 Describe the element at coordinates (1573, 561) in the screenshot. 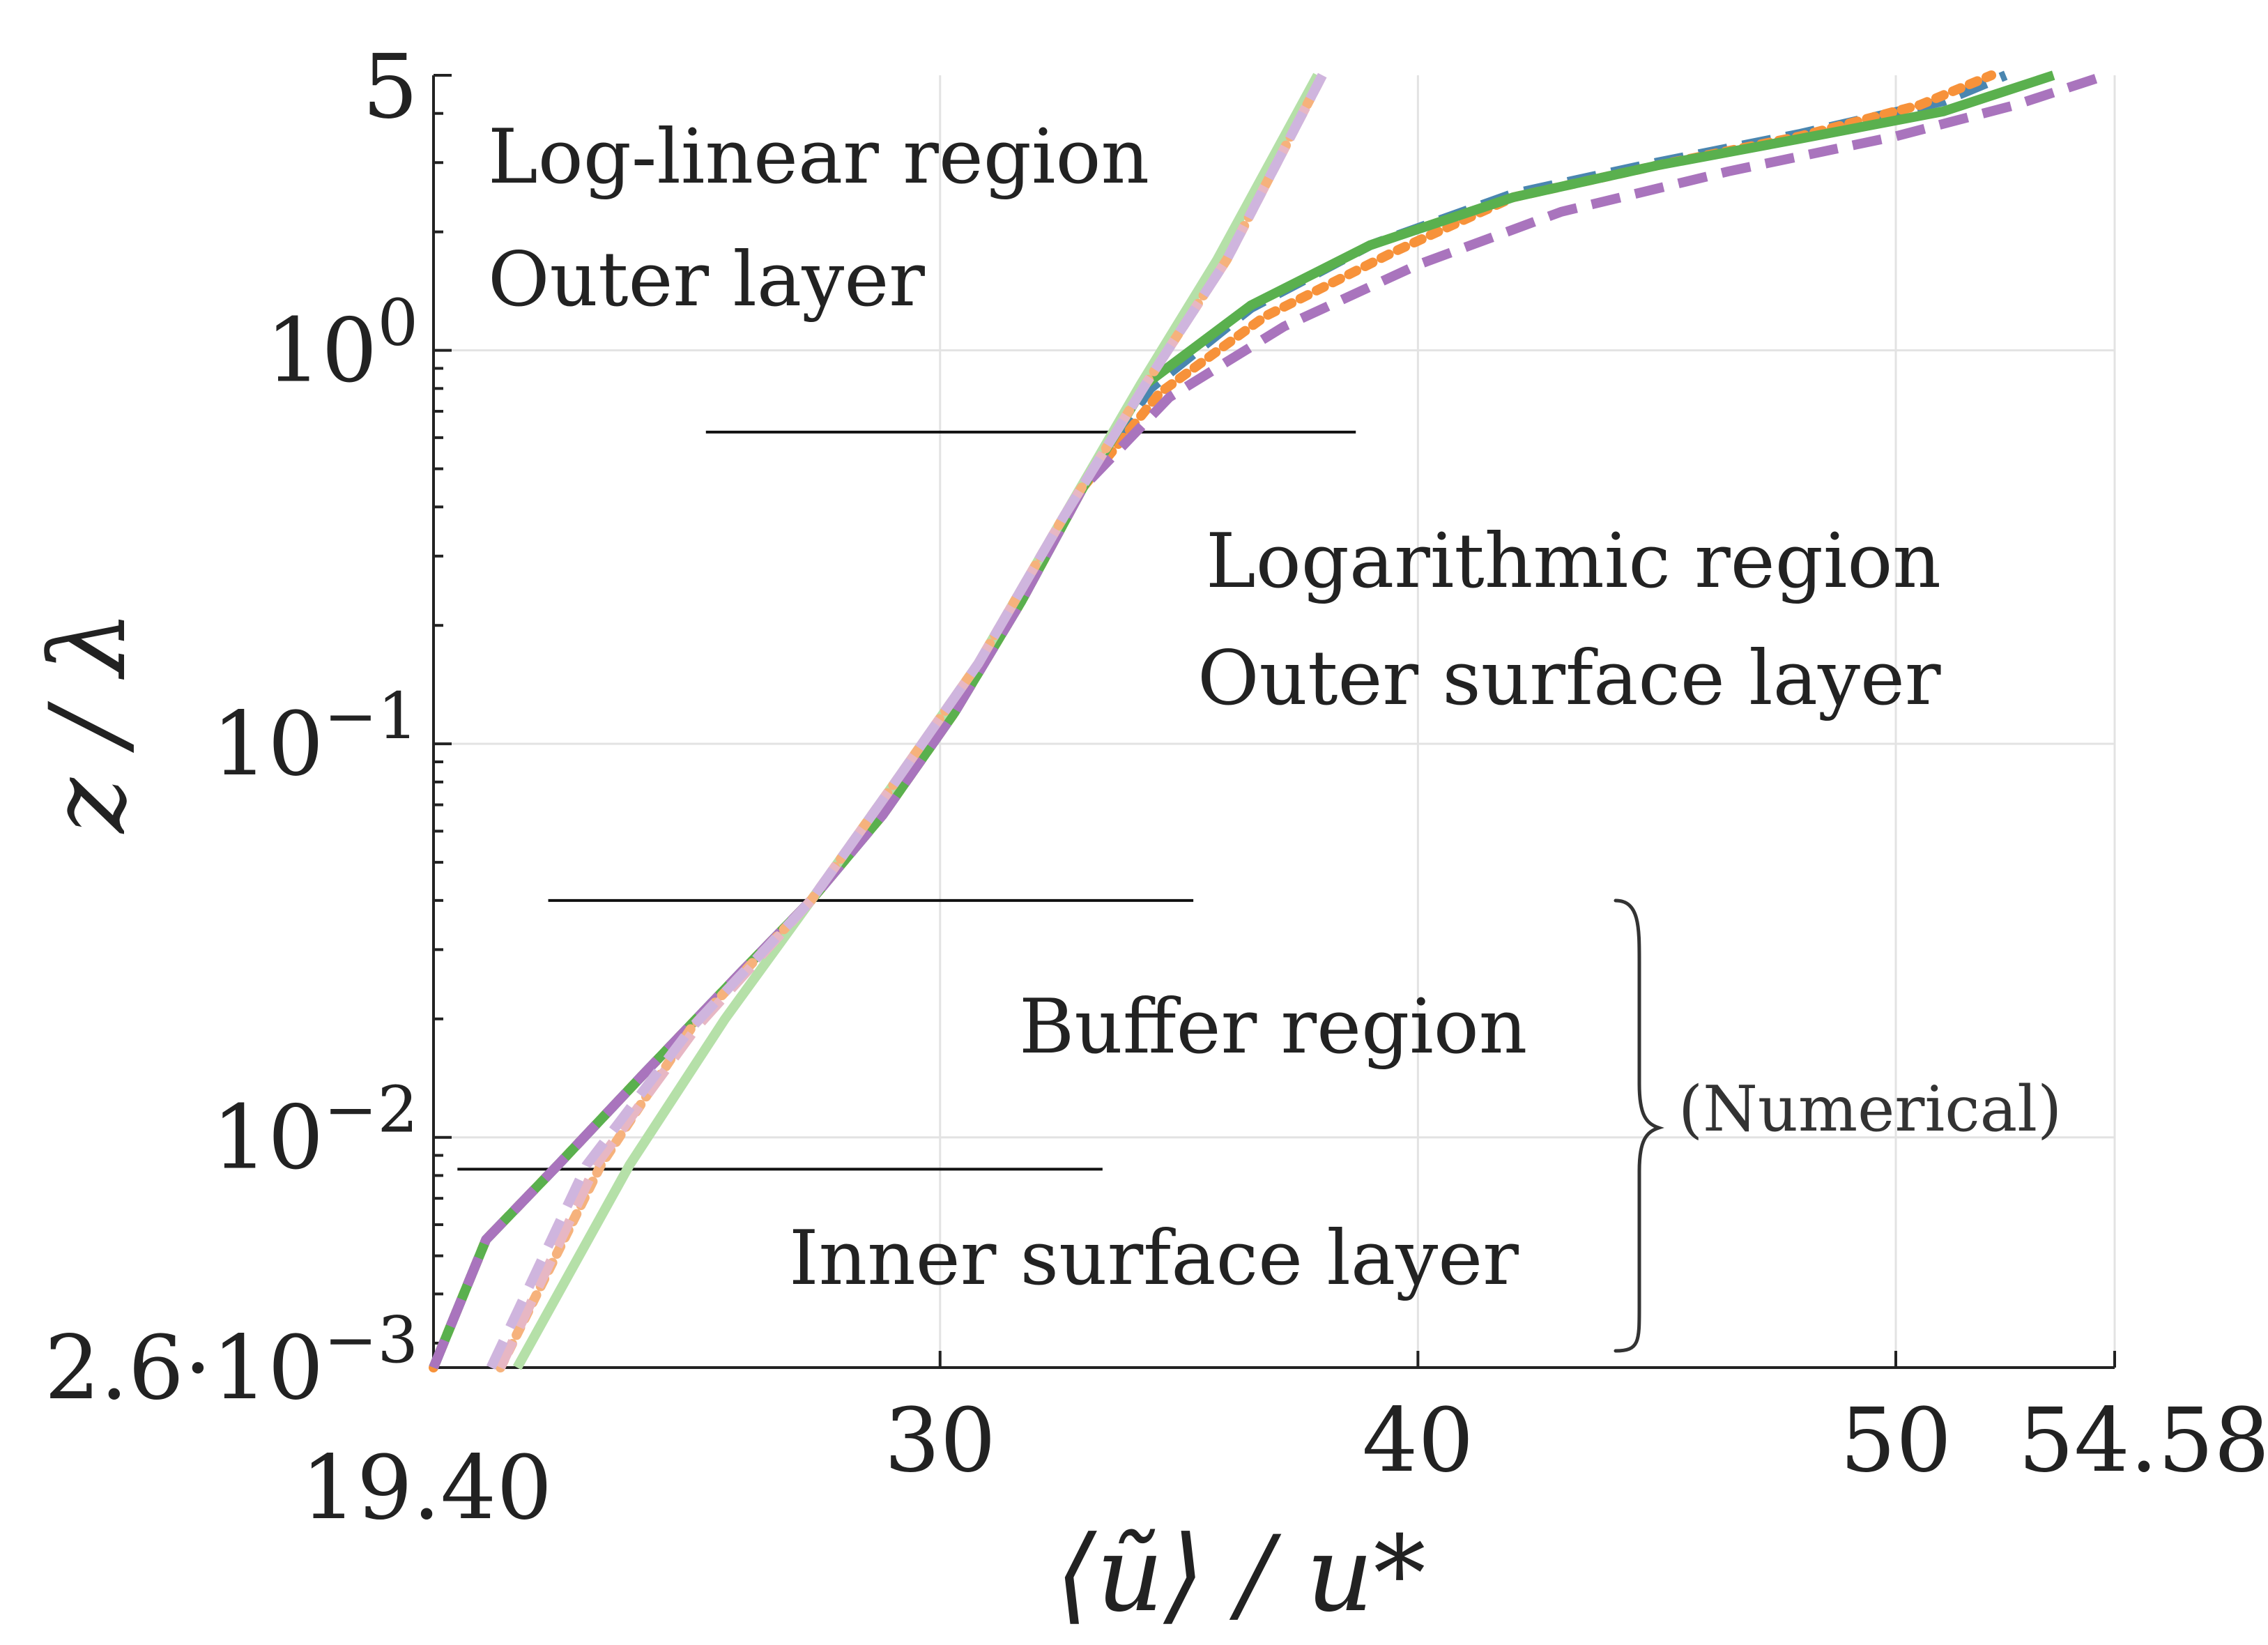

I see `region-label-logarithmic-1: Logarithmic region` at that location.